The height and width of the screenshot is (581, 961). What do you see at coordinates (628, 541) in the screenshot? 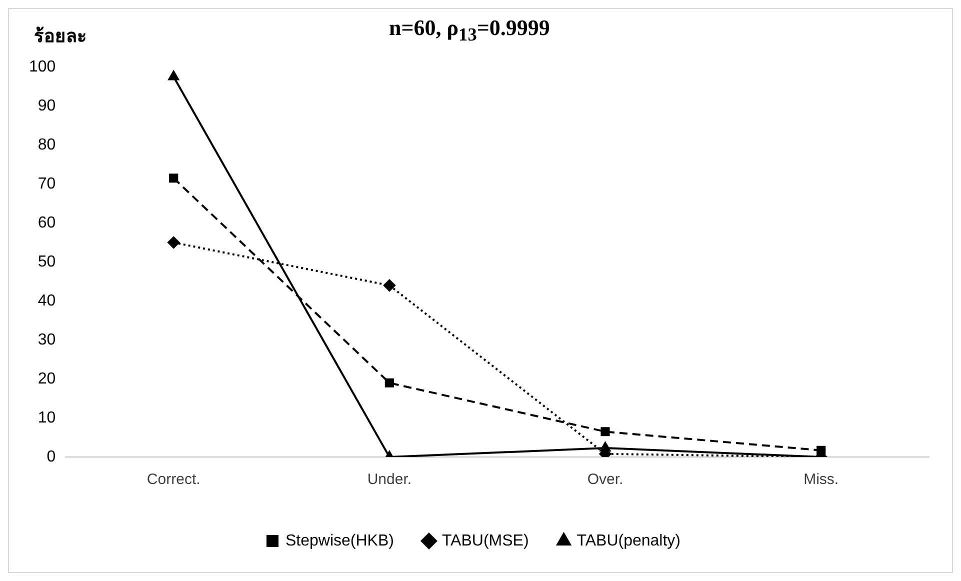
I see `legend-label: TABU(penalty)` at bounding box center [628, 541].